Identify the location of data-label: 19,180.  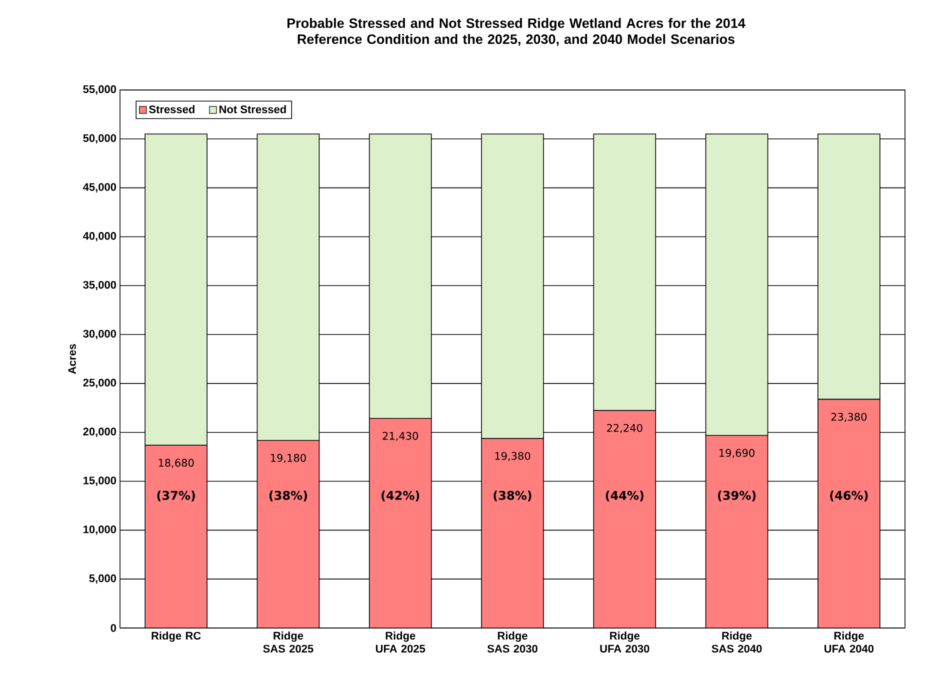
(288, 458).